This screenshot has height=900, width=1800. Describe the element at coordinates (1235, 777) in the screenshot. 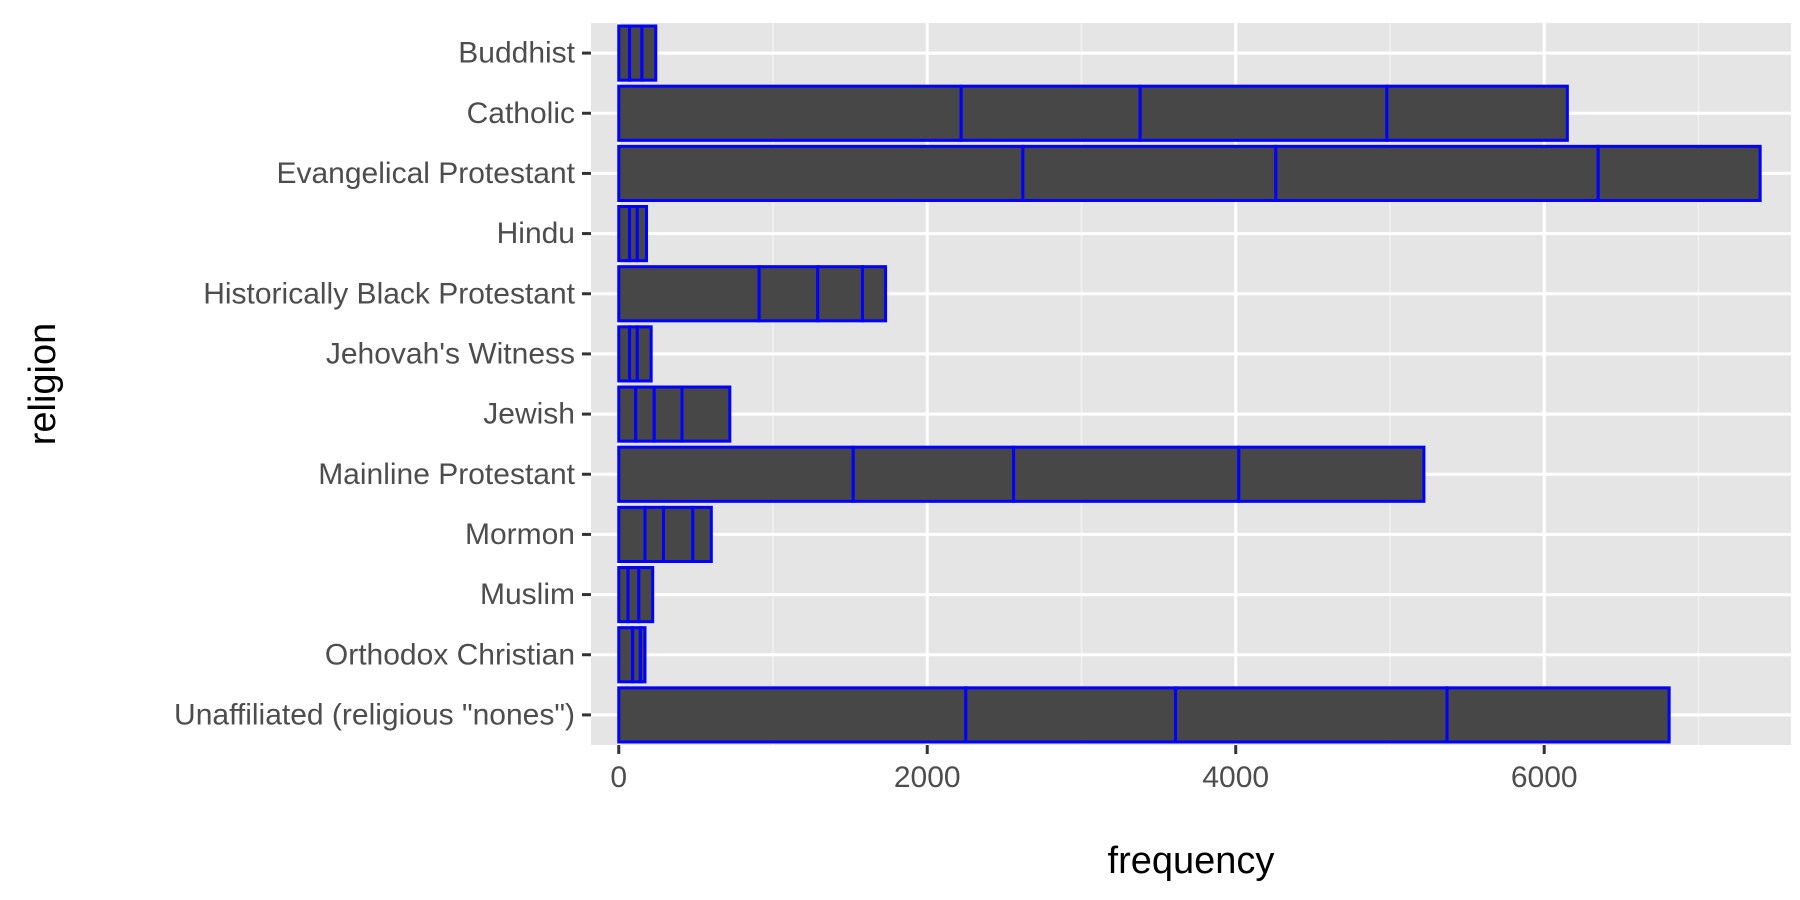

I see `x-tick-label: 4000` at that location.